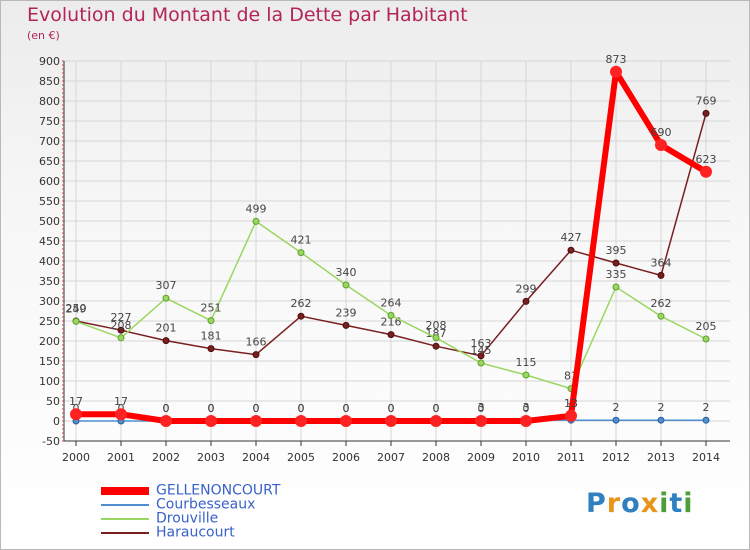 This screenshot has width=750, height=550. What do you see at coordinates (661, 303) in the screenshot?
I see `data-label-drouville: 262` at bounding box center [661, 303].